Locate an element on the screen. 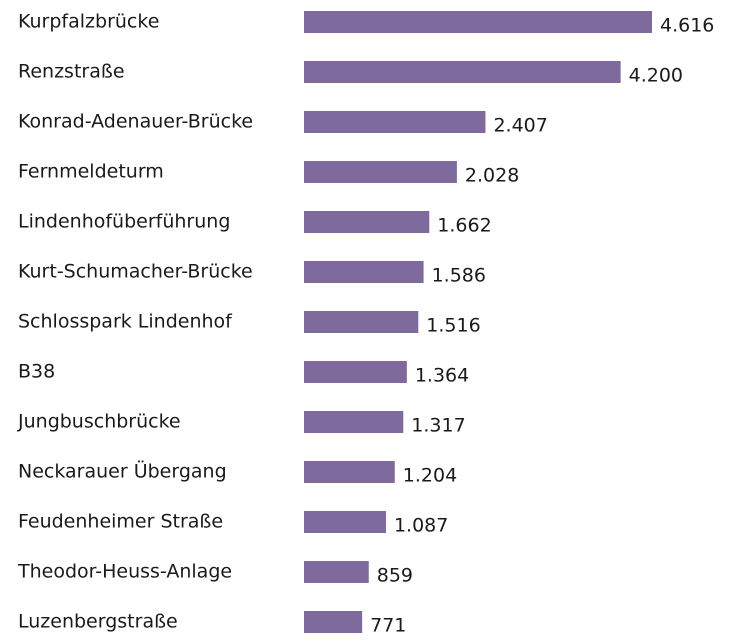  value-label: 1.087 is located at coordinates (421, 526).